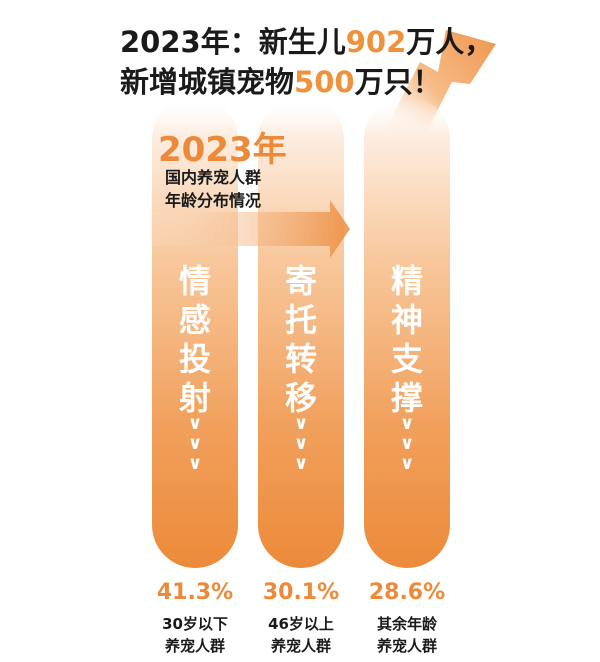  I want to click on newborn-count: 902, so click(376, 42).